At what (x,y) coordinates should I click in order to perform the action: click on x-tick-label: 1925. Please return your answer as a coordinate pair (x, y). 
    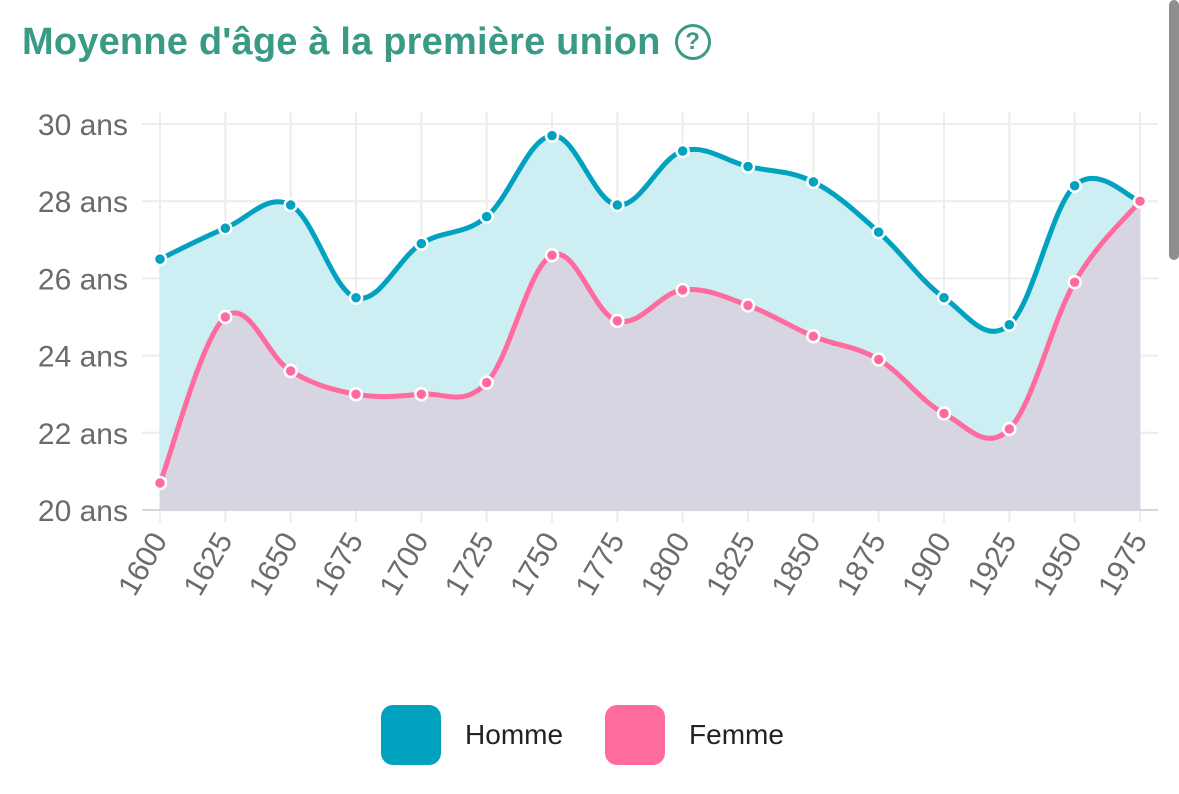
    Looking at the image, I should click on (992, 564).